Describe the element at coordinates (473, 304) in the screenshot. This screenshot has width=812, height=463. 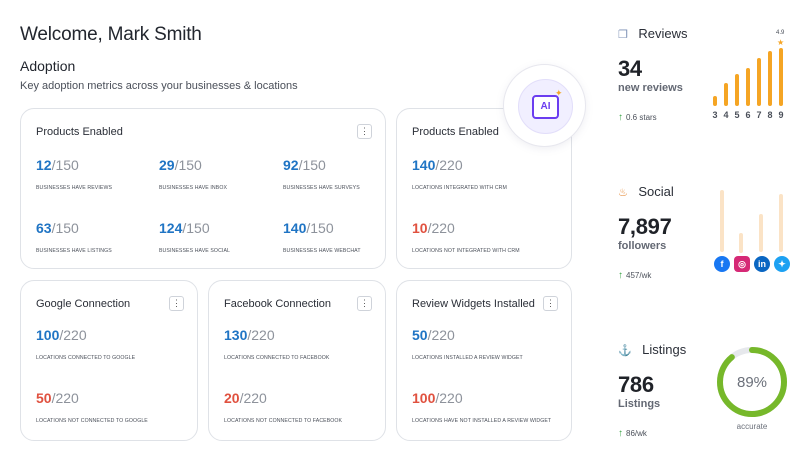
I see `card-title: Review Widgets Installed` at that location.